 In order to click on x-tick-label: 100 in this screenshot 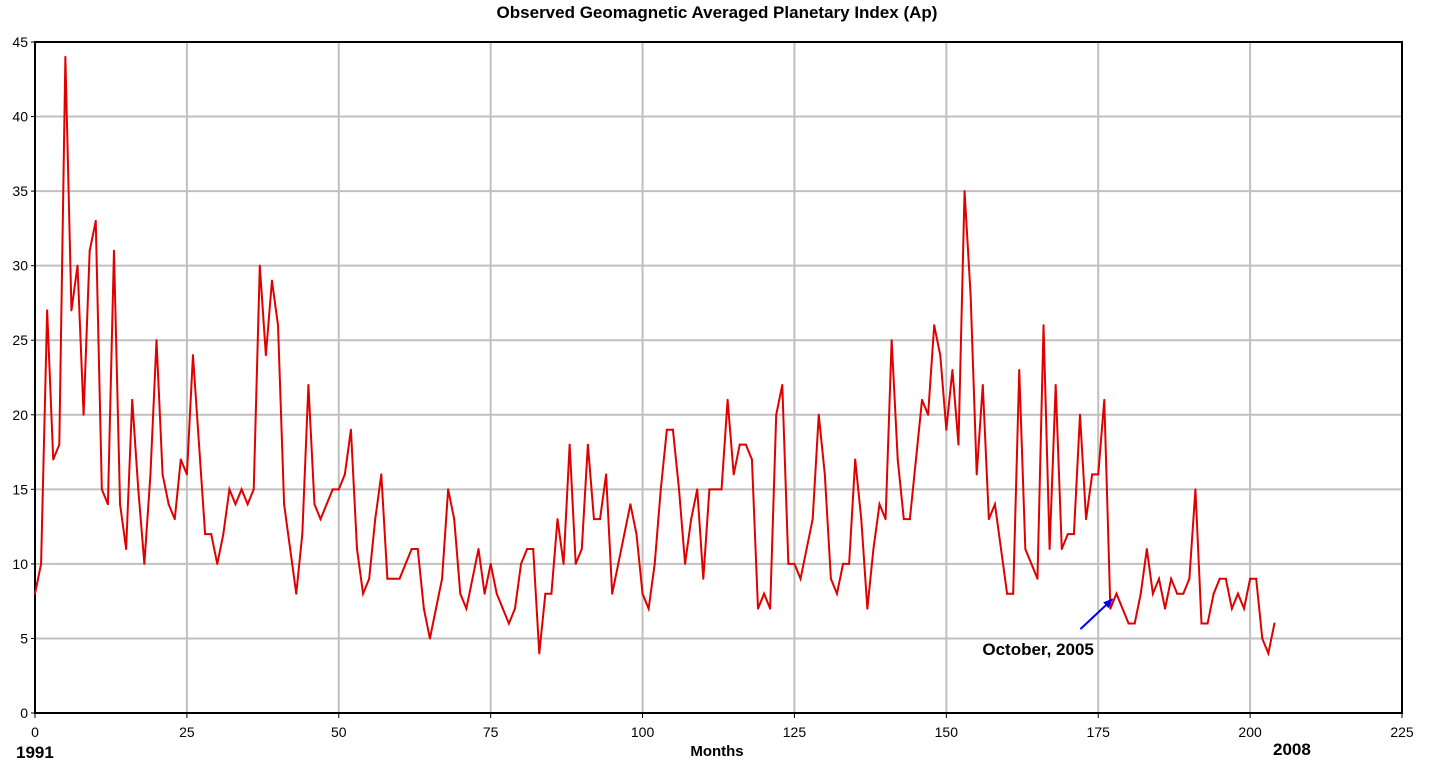, I will do `click(643, 732)`.